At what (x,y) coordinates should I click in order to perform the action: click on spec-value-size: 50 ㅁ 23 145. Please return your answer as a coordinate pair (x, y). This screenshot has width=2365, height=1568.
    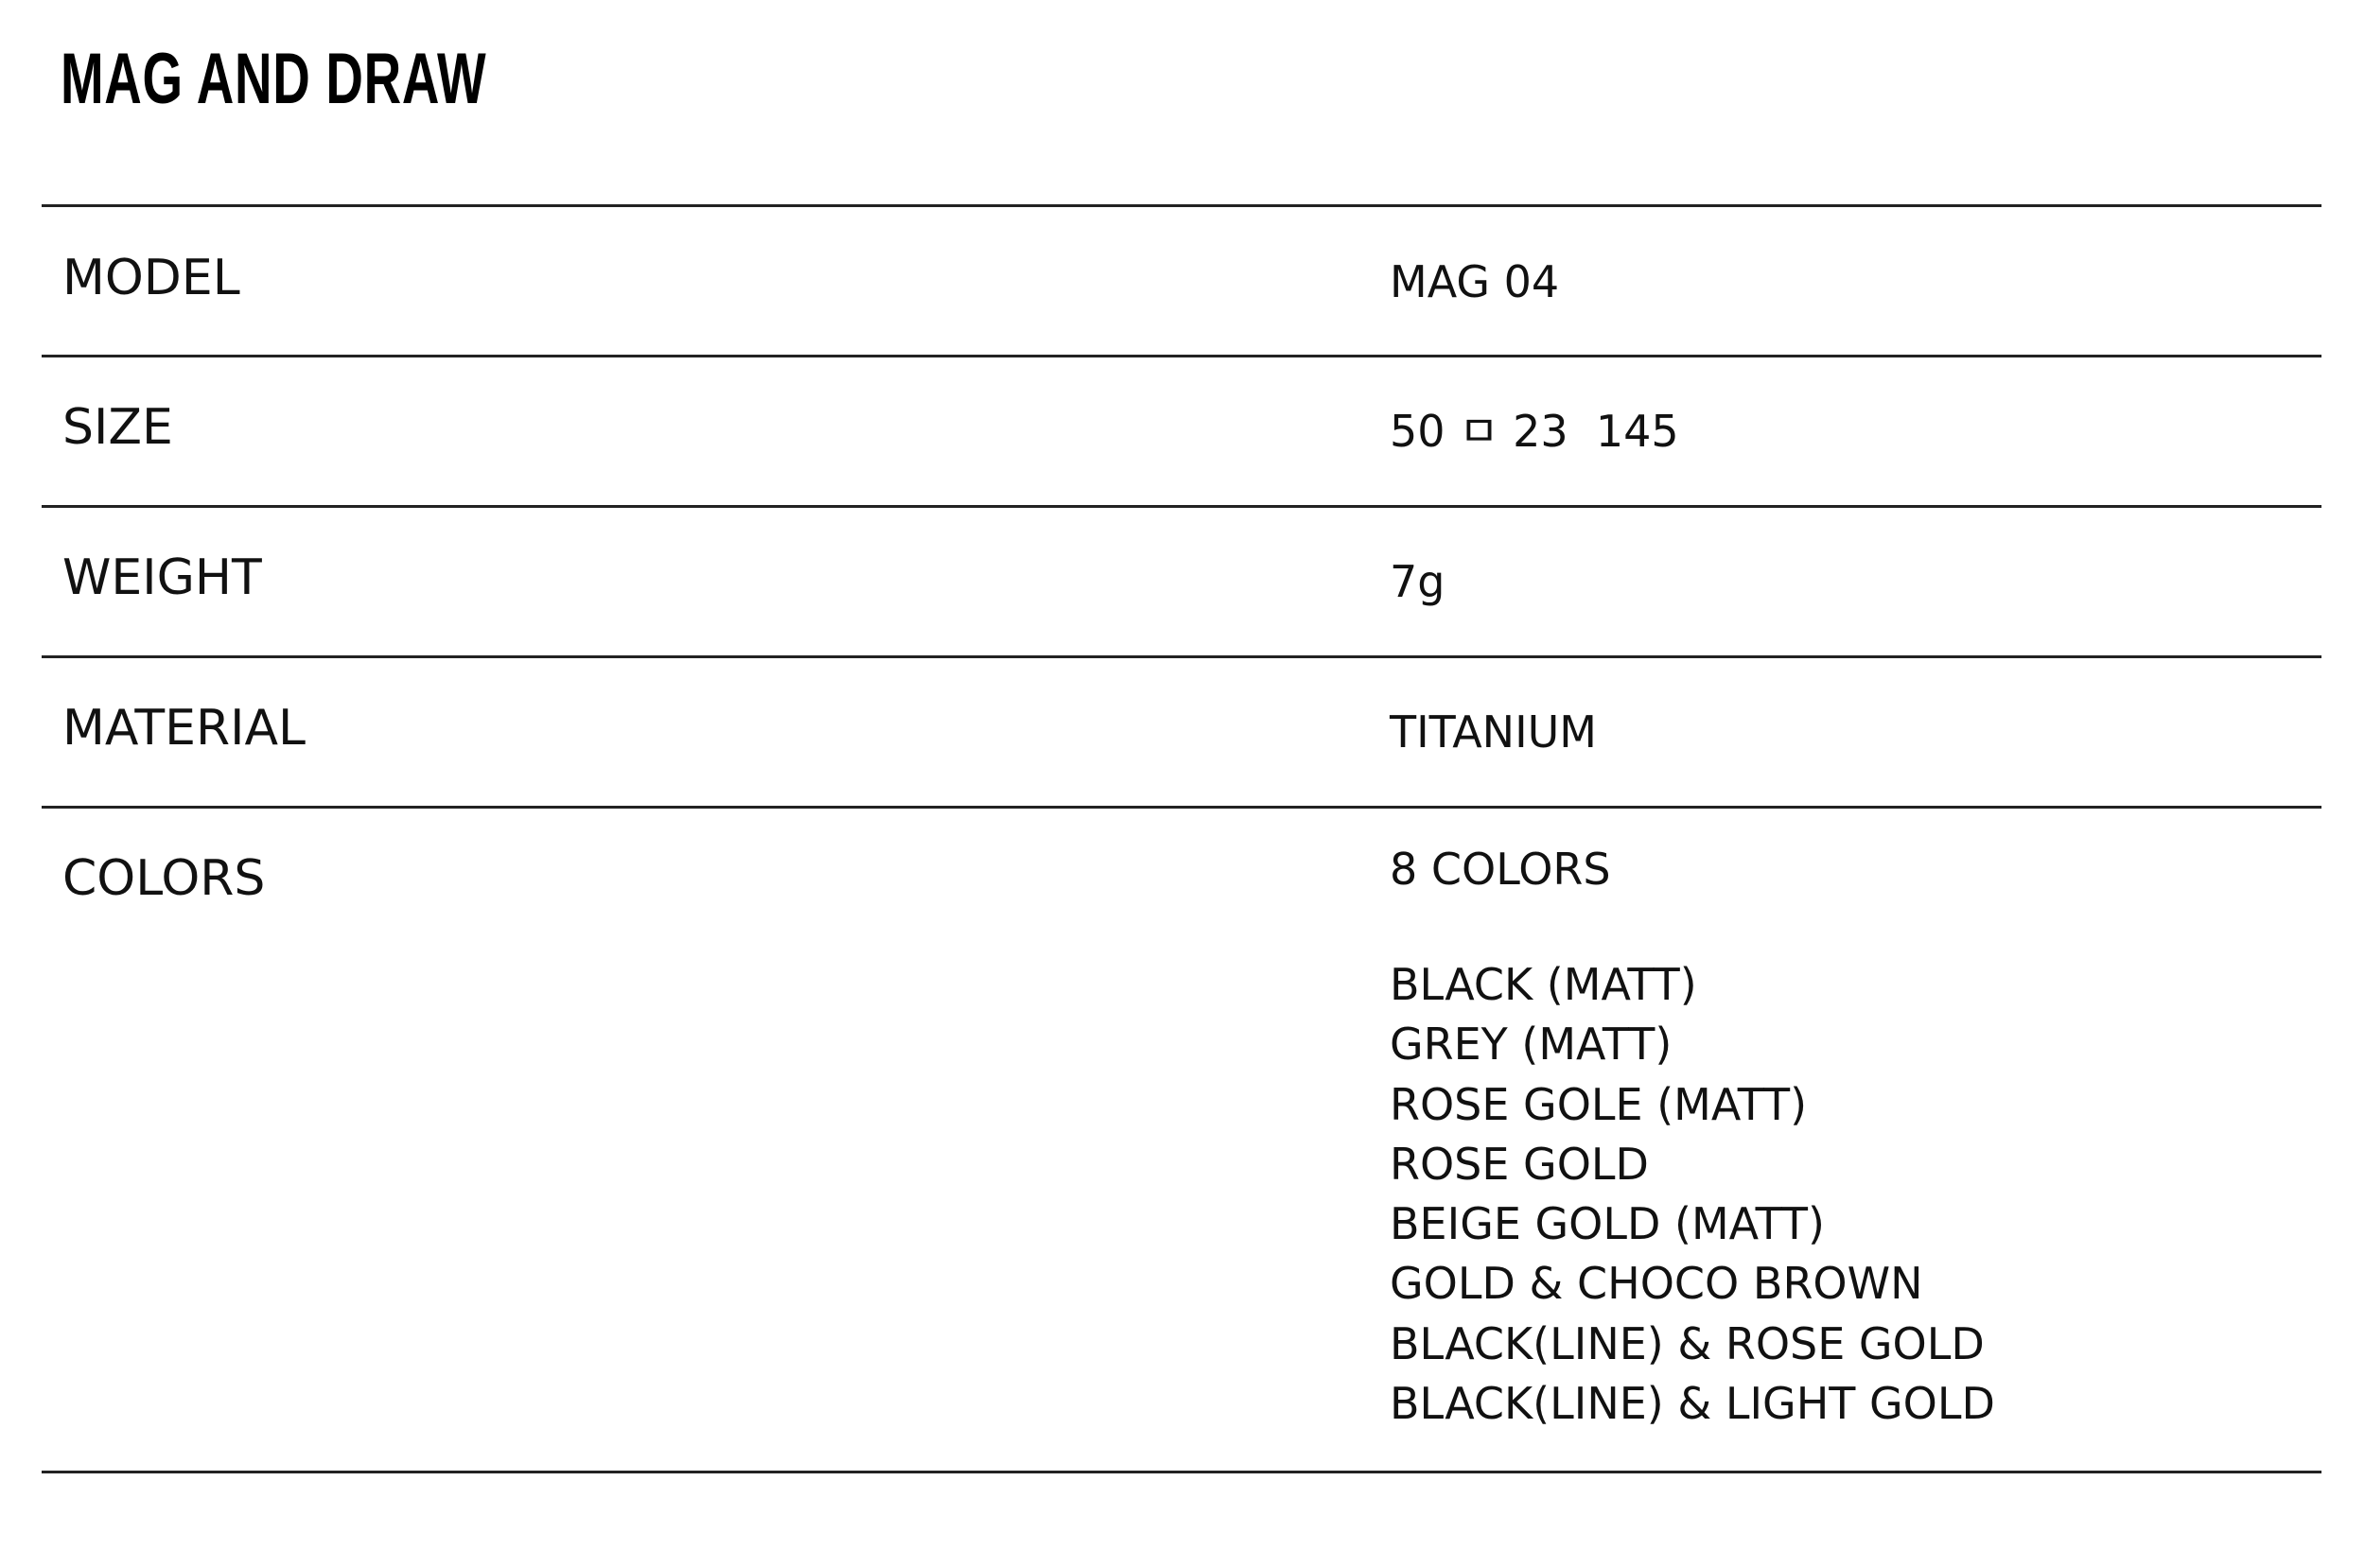
    Looking at the image, I should click on (1534, 431).